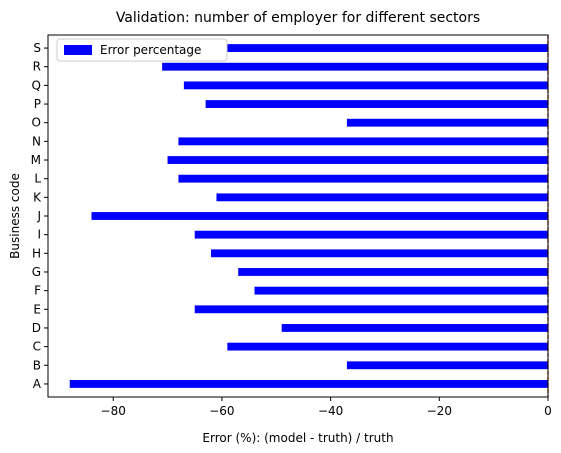 Image resolution: width=561 pixels, height=453 pixels. I want to click on x-tick-label: −20, so click(439, 411).